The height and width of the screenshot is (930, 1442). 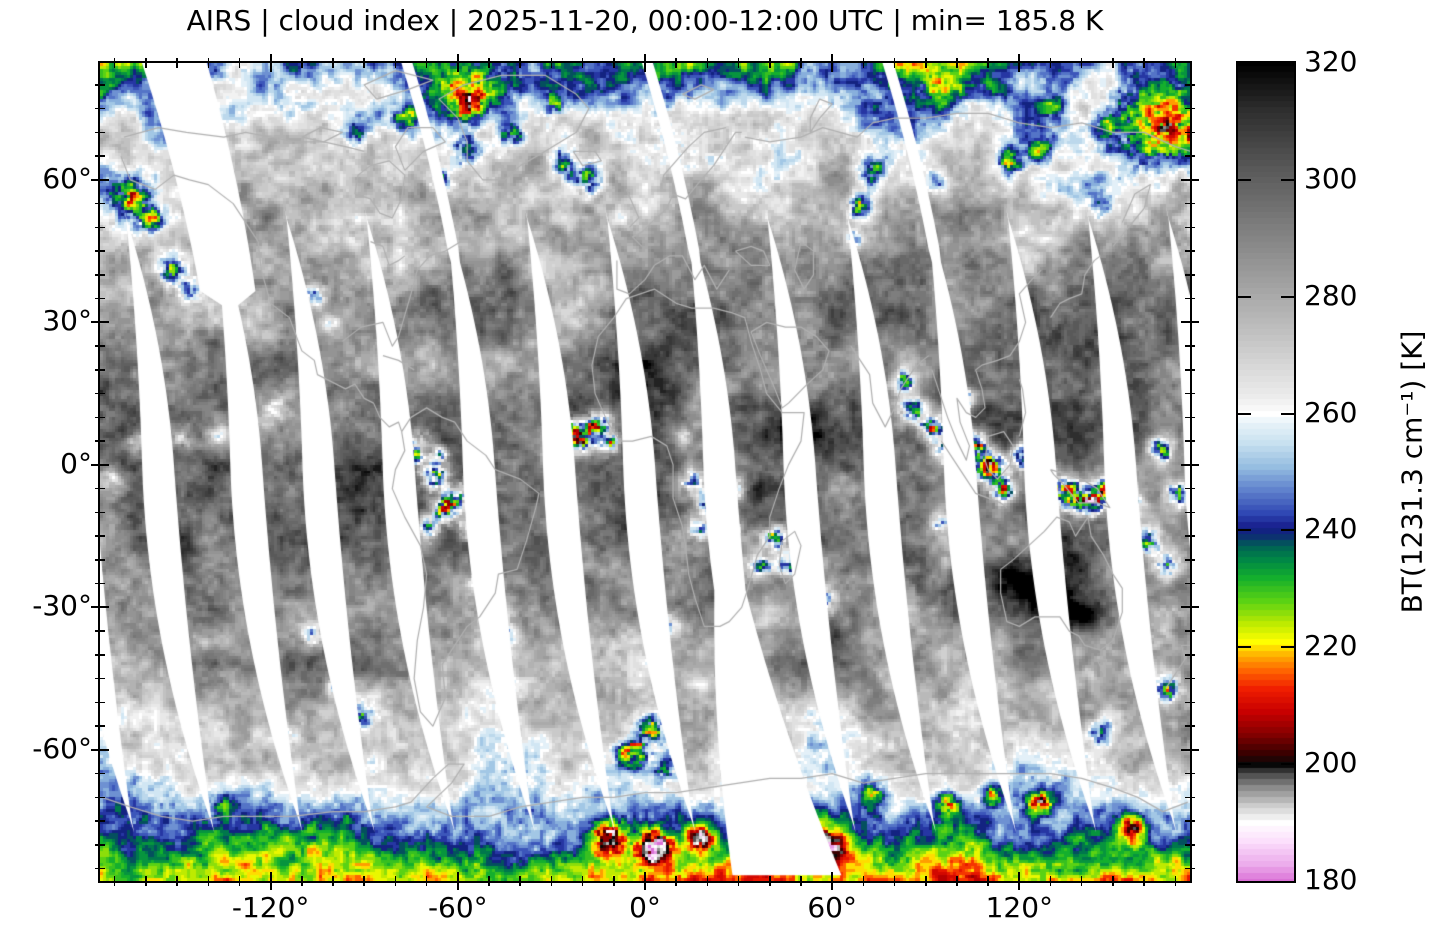 I want to click on colorbar-tick-label: 300, so click(x=1331, y=178).